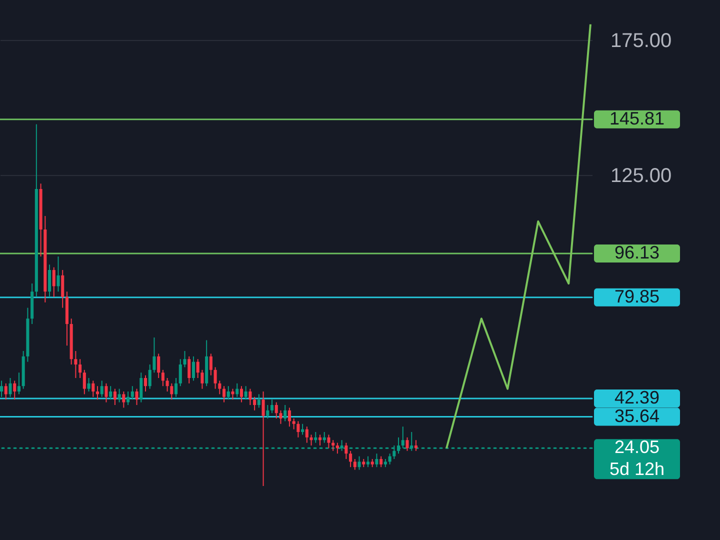 This screenshot has height=540, width=720. Describe the element at coordinates (637, 118) in the screenshot. I see `ref-line-label: 145.81` at that location.